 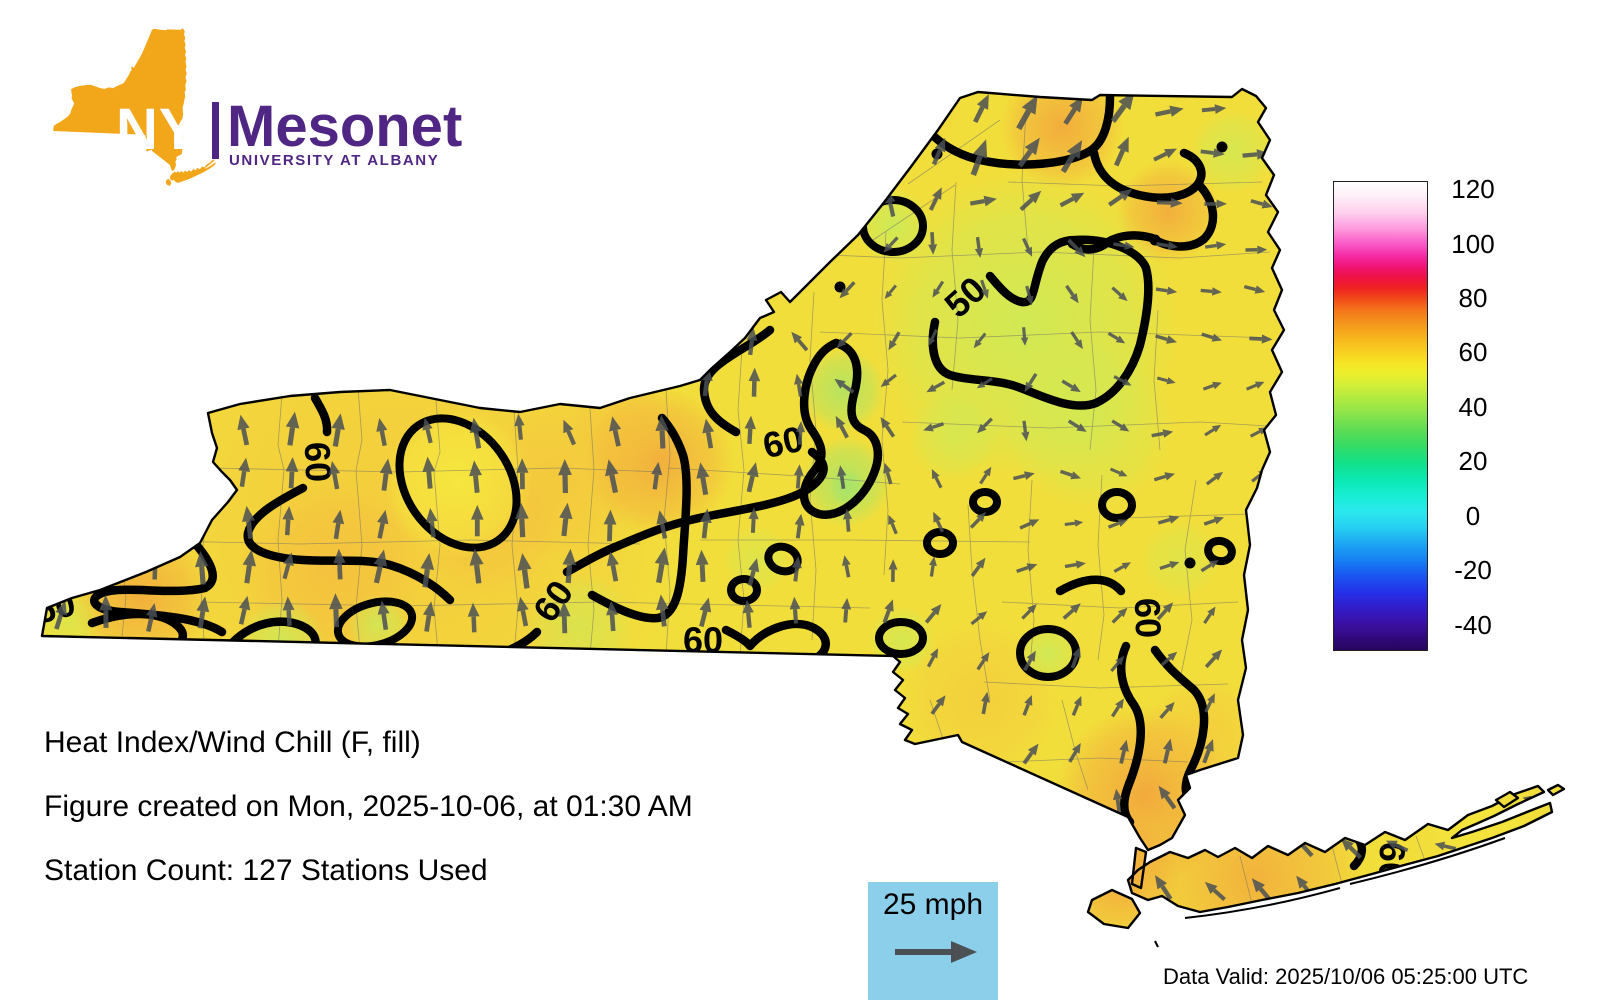 What do you see at coordinates (1473, 624) in the screenshot?
I see `colorbar-tick-label: -40` at bounding box center [1473, 624].